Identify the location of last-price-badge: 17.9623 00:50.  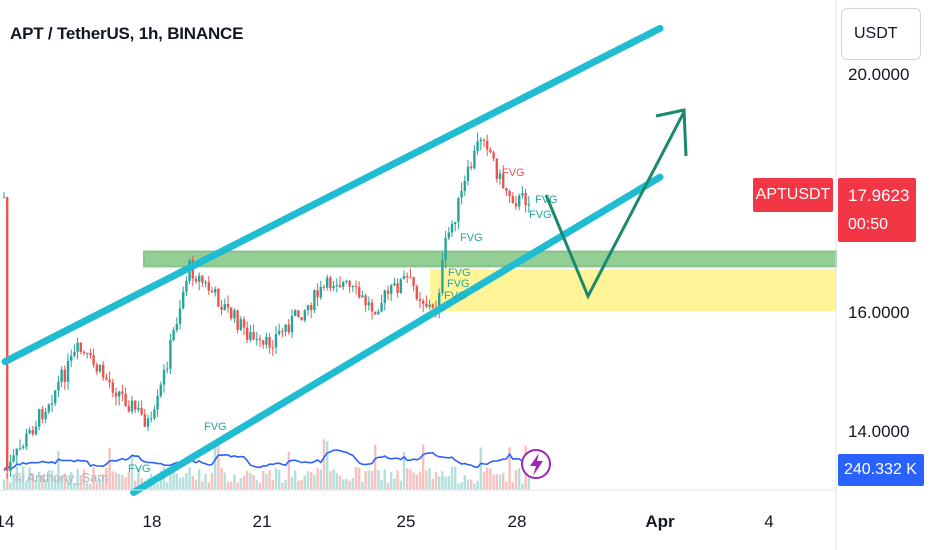
(877, 210).